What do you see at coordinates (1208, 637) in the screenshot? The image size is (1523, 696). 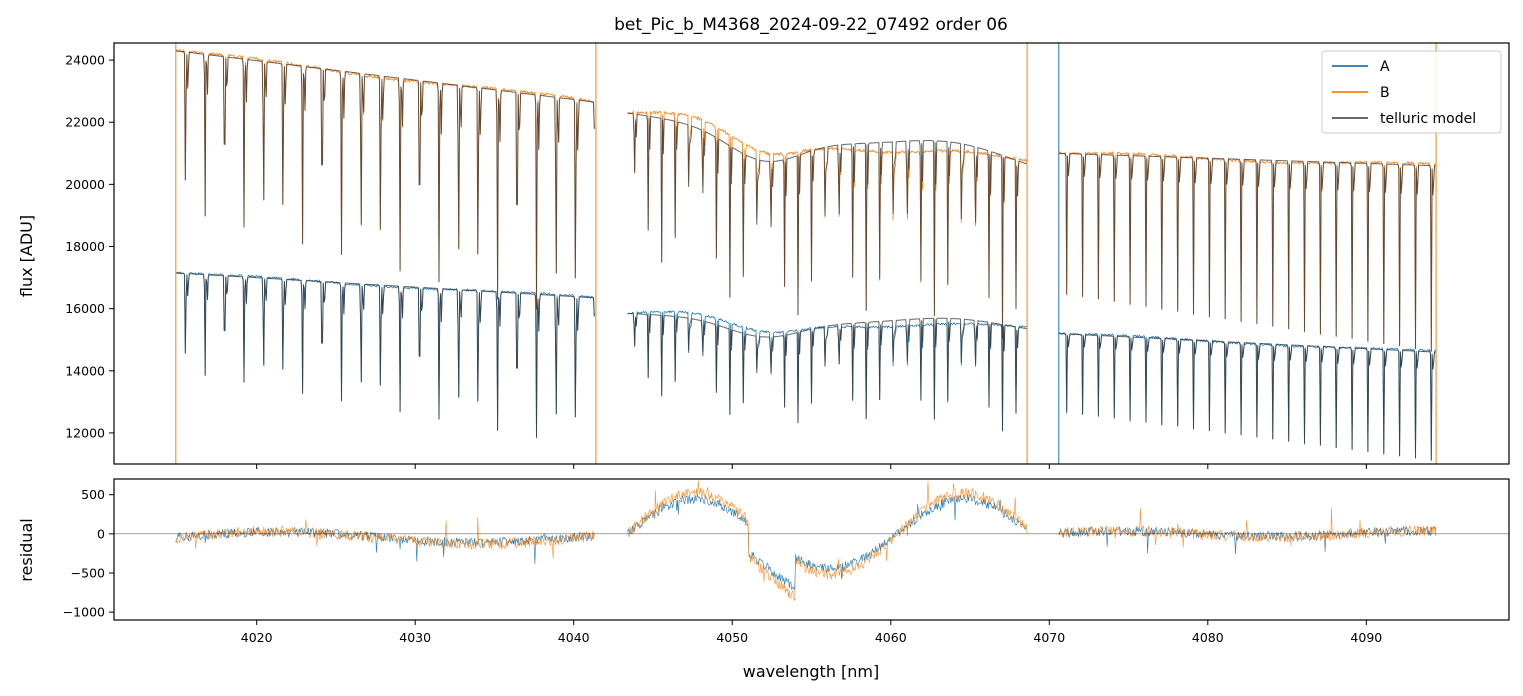 I see `x-tick-label: 4080` at bounding box center [1208, 637].